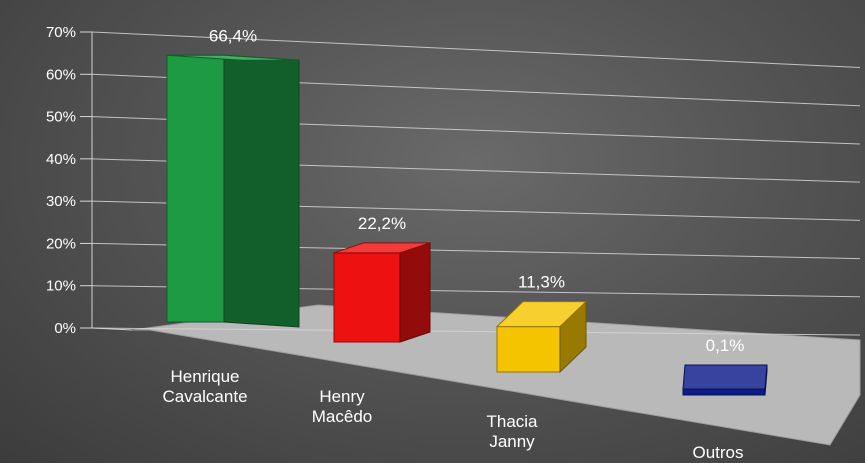 The height and width of the screenshot is (463, 865). What do you see at coordinates (65, 328) in the screenshot?
I see `y-tick-label-0: 0%` at bounding box center [65, 328].